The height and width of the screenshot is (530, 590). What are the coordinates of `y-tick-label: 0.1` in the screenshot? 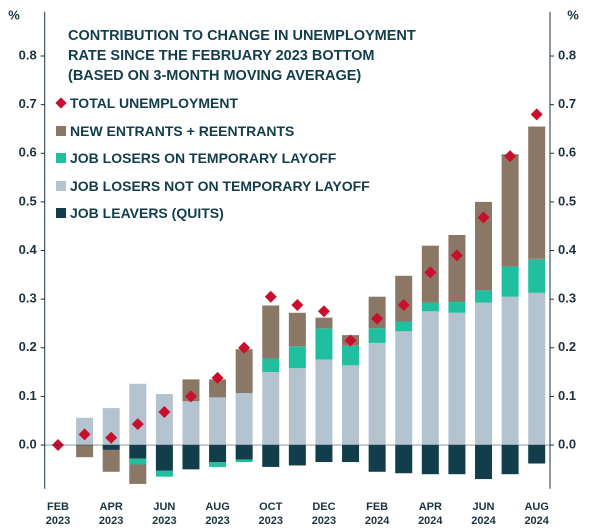 It's located at (28, 395).